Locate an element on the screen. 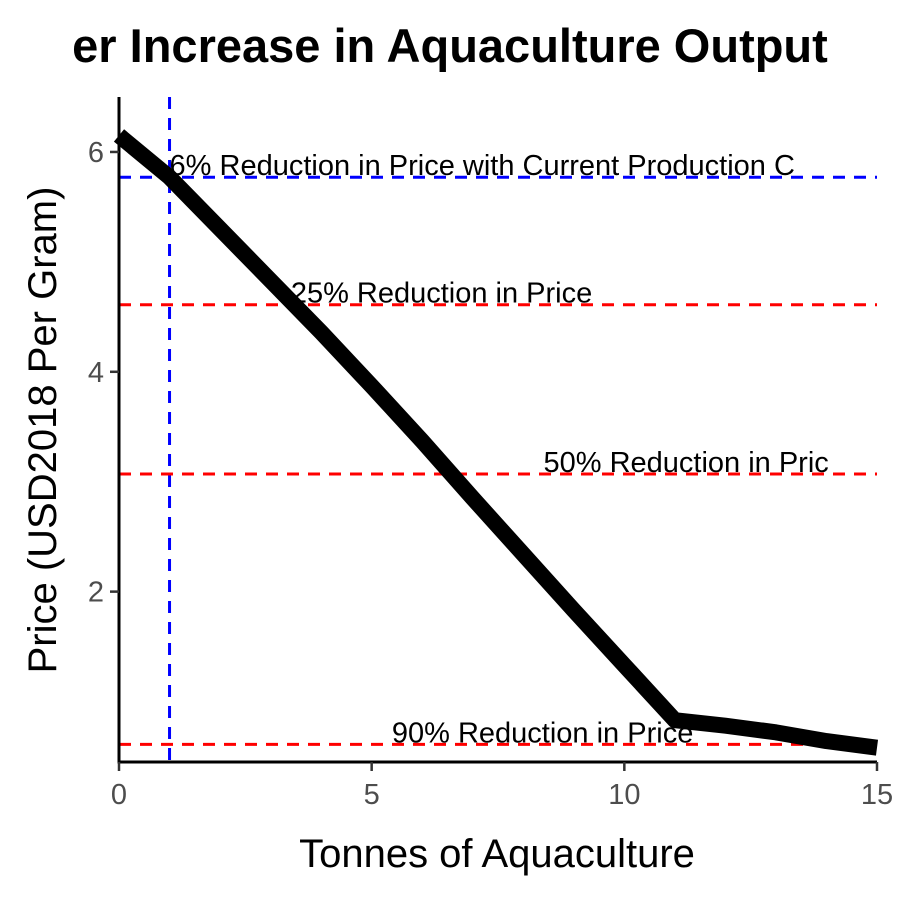 Image resolution: width=900 pixels, height=900 pixels. y-tick-label-2: 6 is located at coordinates (96, 153).